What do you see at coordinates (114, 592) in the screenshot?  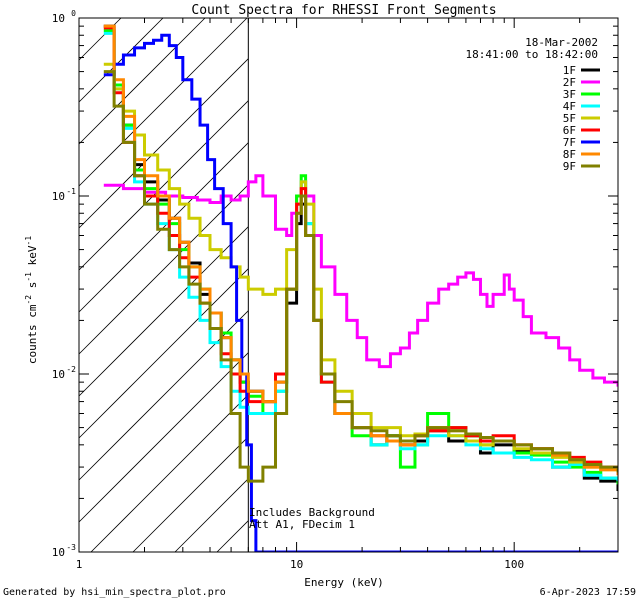 I see `footer-generated-by: Generated by hsi_min_spectra_plot.pro` at bounding box center [114, 592].